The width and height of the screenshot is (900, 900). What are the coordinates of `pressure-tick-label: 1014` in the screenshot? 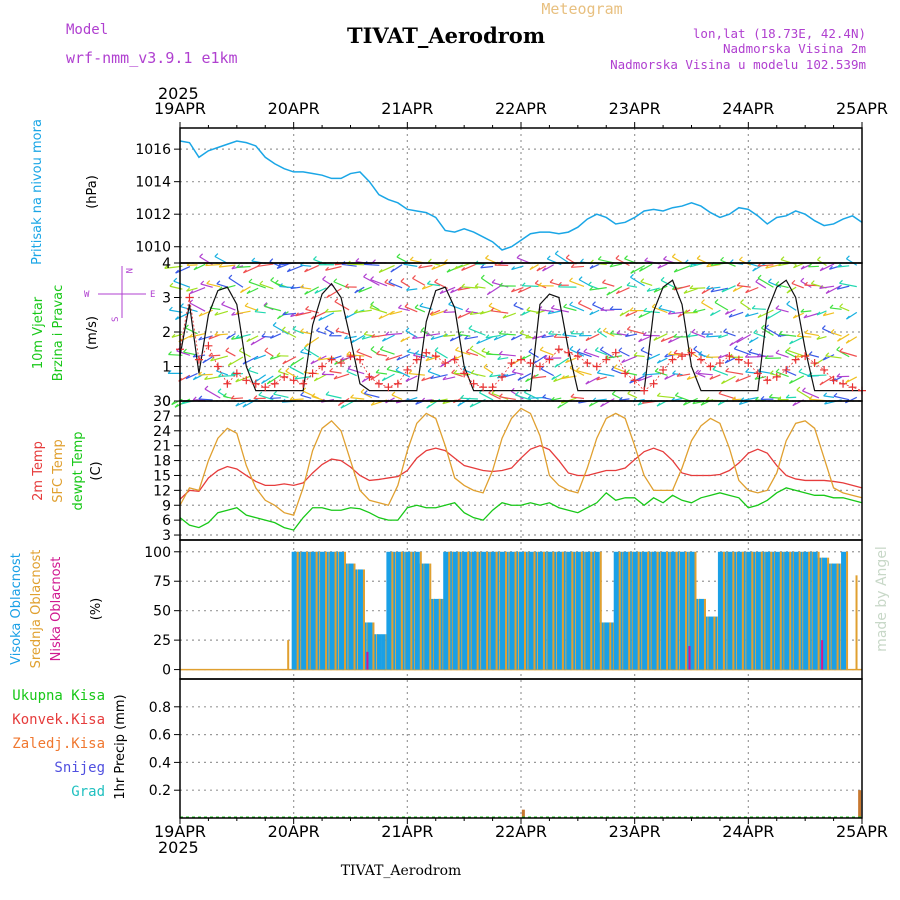 It's located at (153, 183).